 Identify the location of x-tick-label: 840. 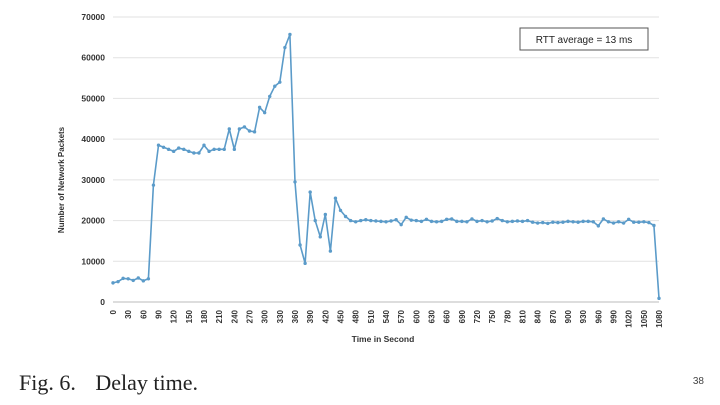
(538, 316).